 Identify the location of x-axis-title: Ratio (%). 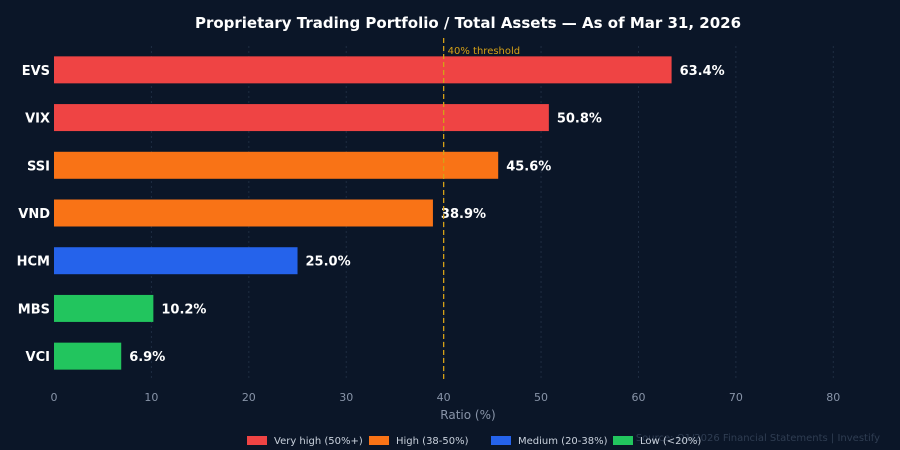
(467, 415).